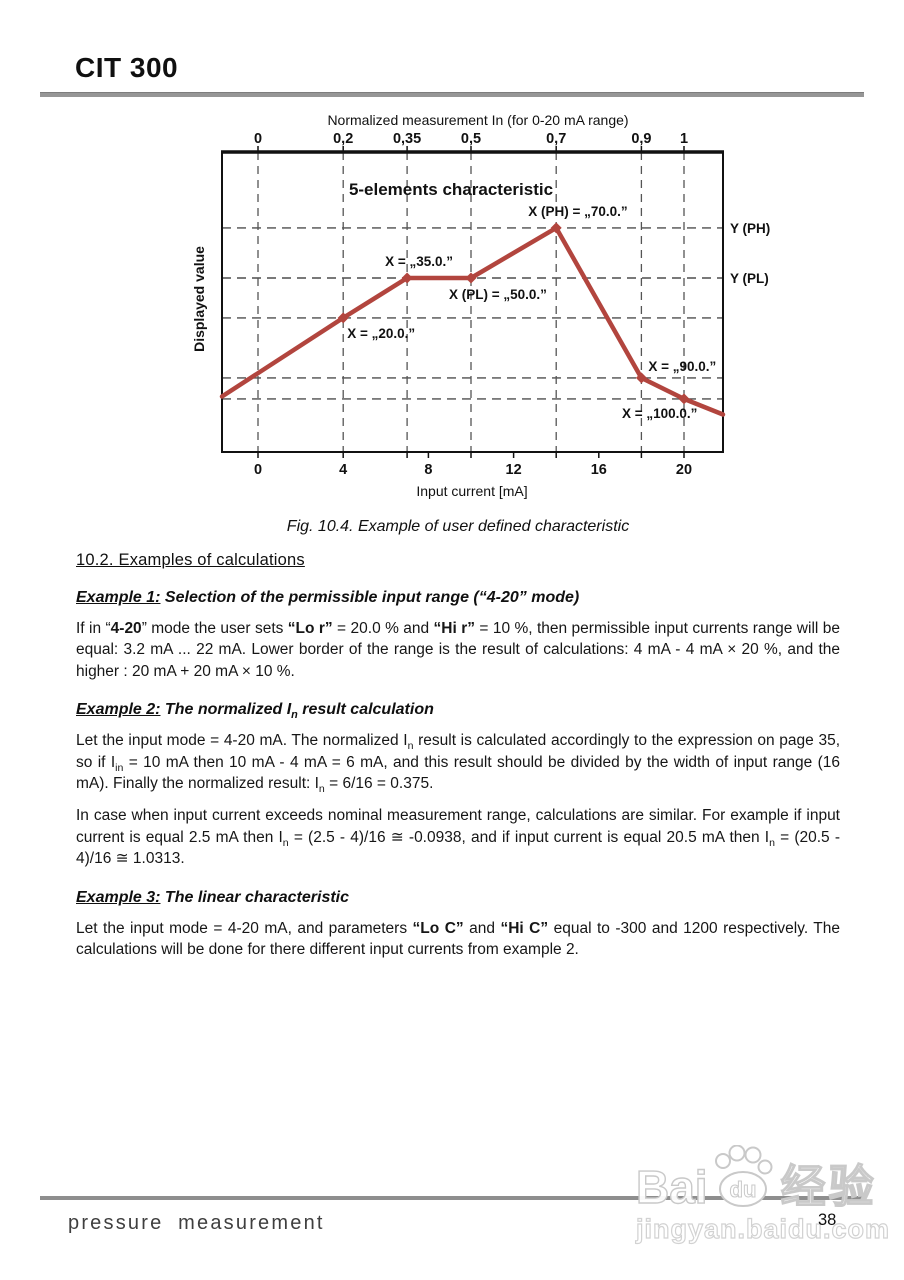  I want to click on top-tick-label: 0,9, so click(641, 139).